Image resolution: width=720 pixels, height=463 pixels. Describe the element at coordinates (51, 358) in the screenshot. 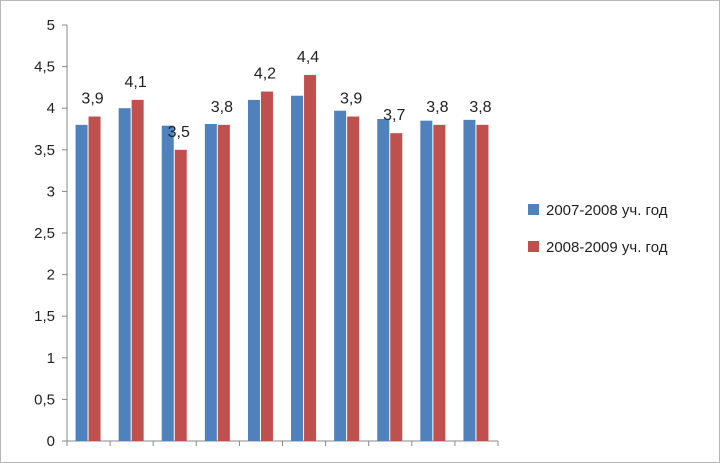

I see `y-tick-label: 1` at that location.